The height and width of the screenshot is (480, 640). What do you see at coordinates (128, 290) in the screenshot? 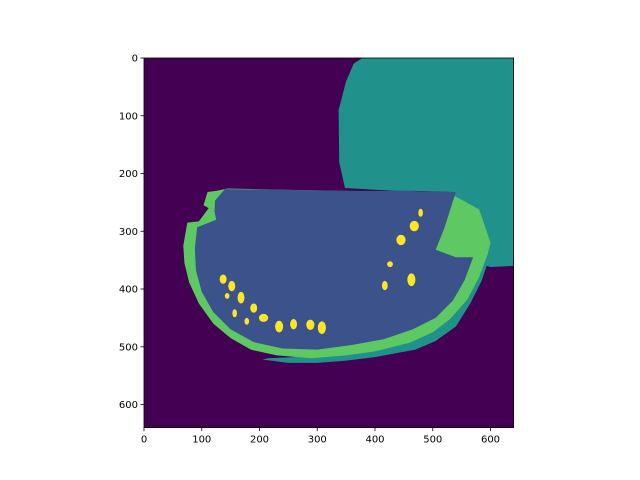
I see `y-tick-label: 400` at bounding box center [128, 290].